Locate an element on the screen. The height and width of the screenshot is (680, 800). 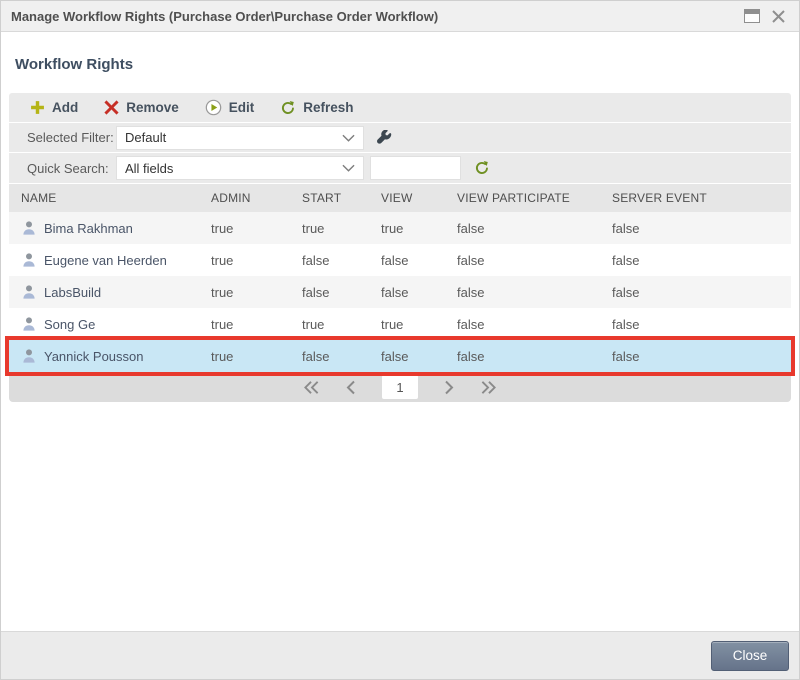
quick-search-go-button is located at coordinates (482, 168).